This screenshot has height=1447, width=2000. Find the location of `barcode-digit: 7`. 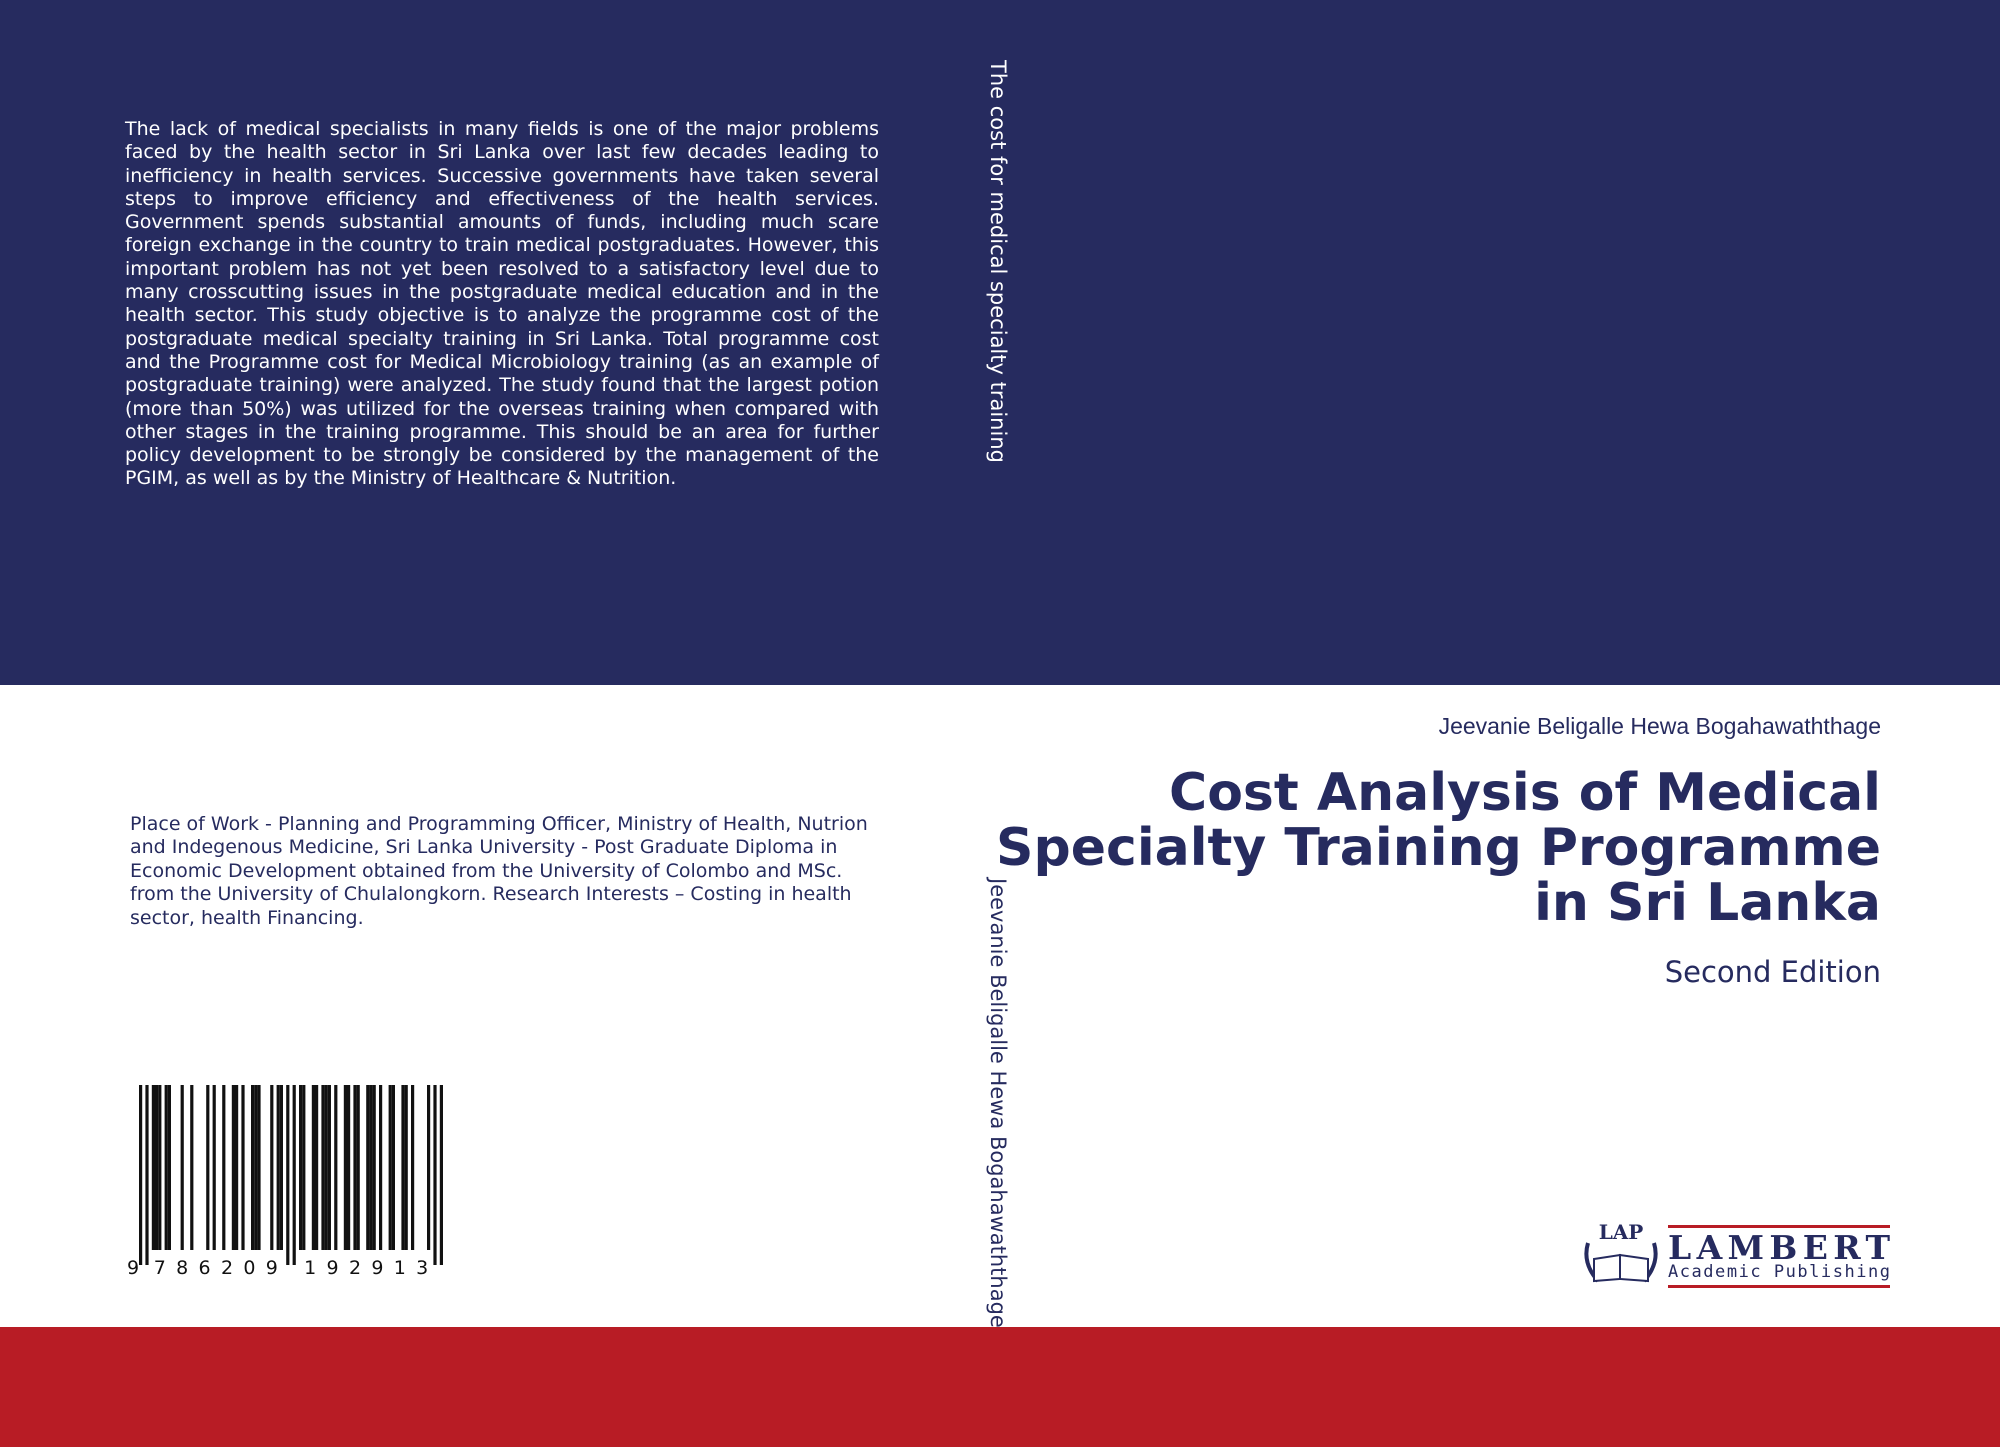

barcode-digit: 7 is located at coordinates (160, 1268).